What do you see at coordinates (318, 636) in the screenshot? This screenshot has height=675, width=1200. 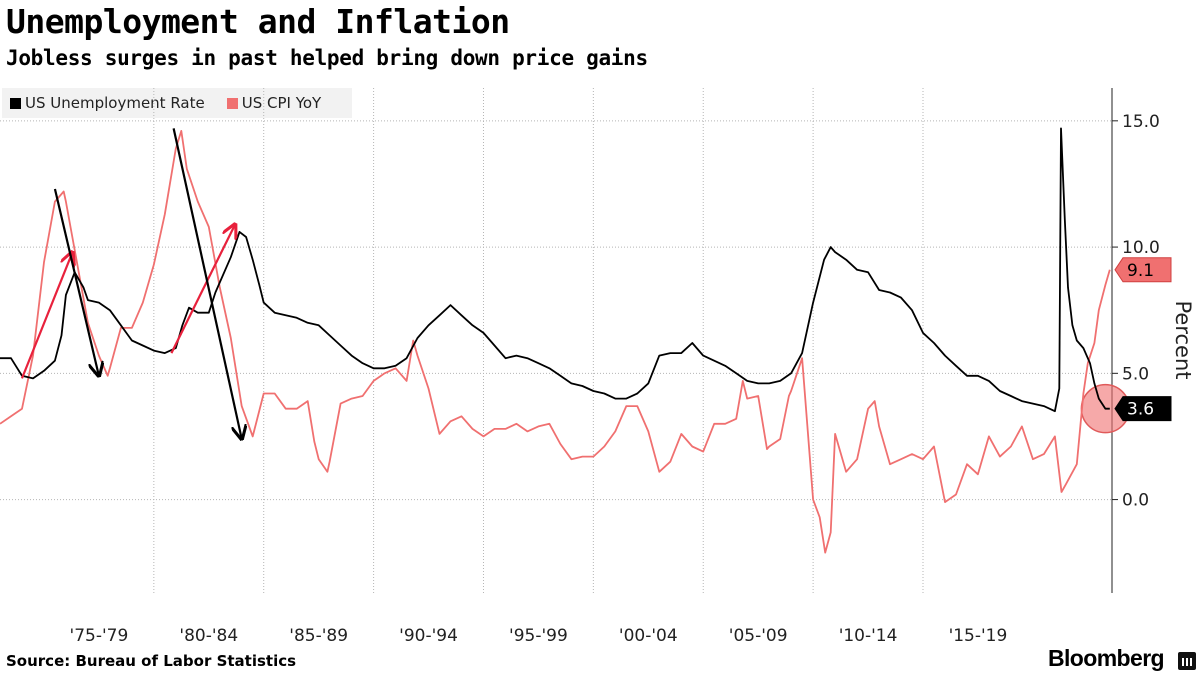 I see `x-tick-label: '85-'89` at bounding box center [318, 636].